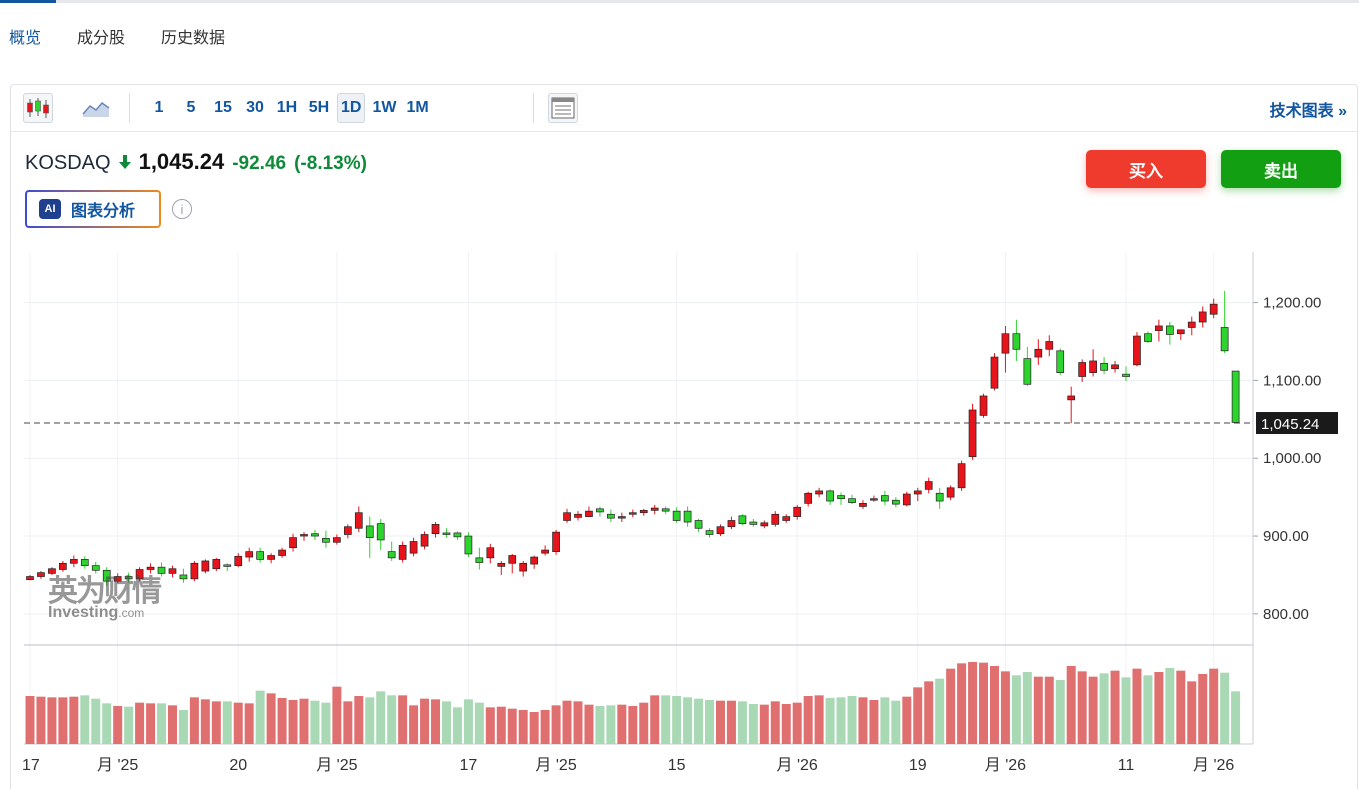 Image resolution: width=1359 pixels, height=789 pixels. I want to click on tab-constituents: 成分股, so click(101, 38).